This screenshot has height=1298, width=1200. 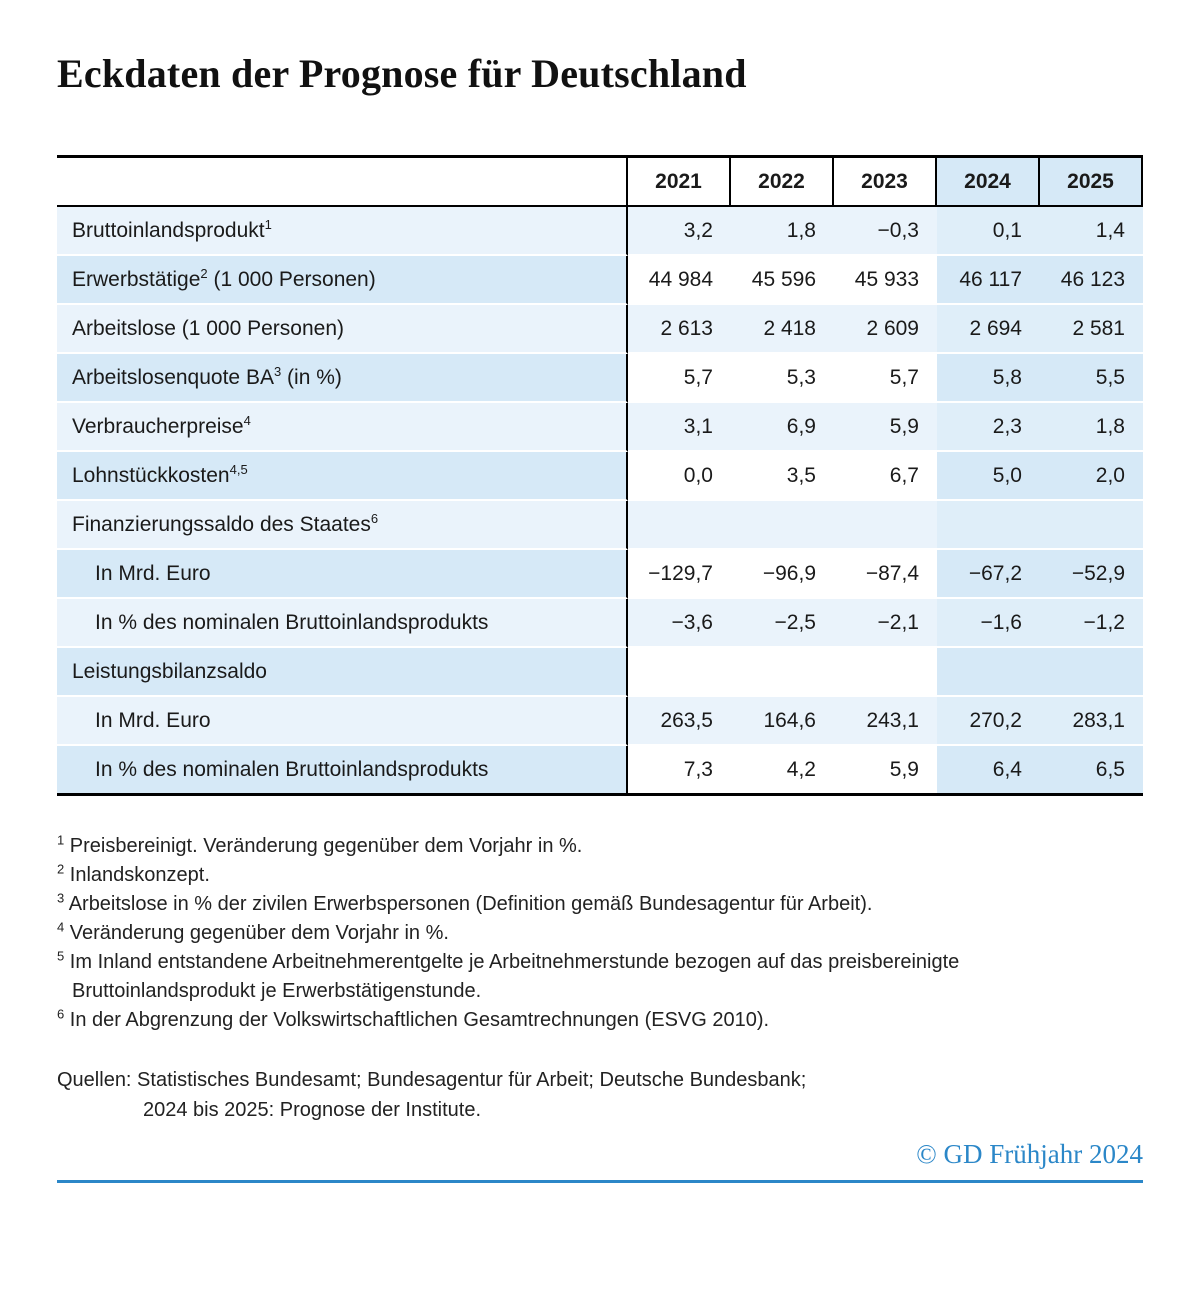 I want to click on cell-value: −2,5, so click(x=782, y=623).